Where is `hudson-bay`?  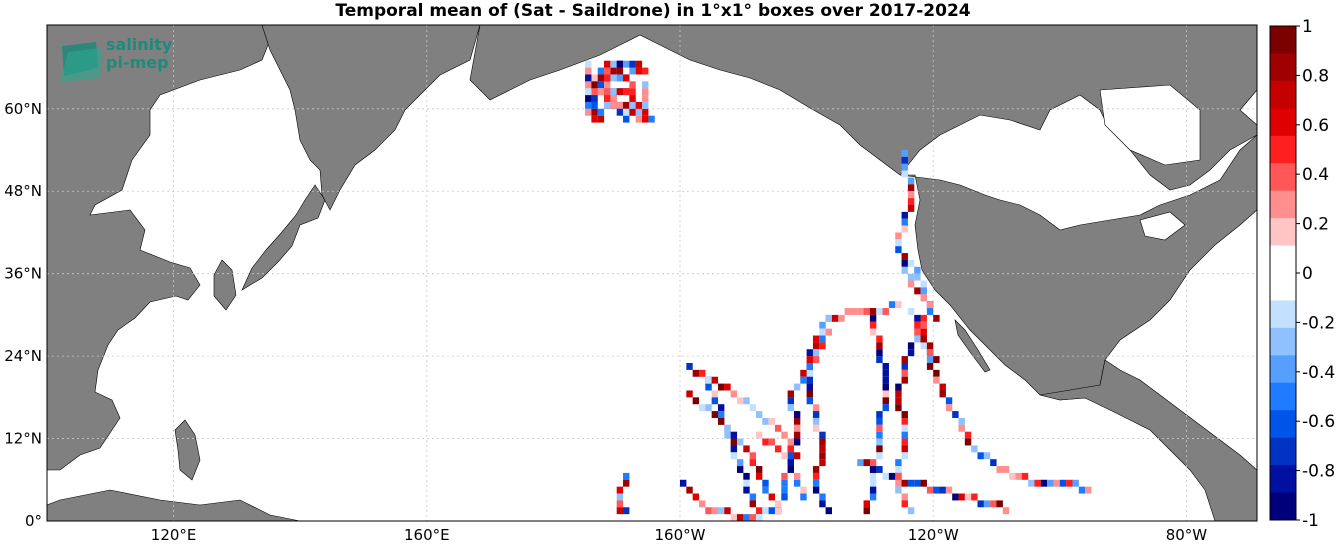
hudson-bay is located at coordinates (1150, 125).